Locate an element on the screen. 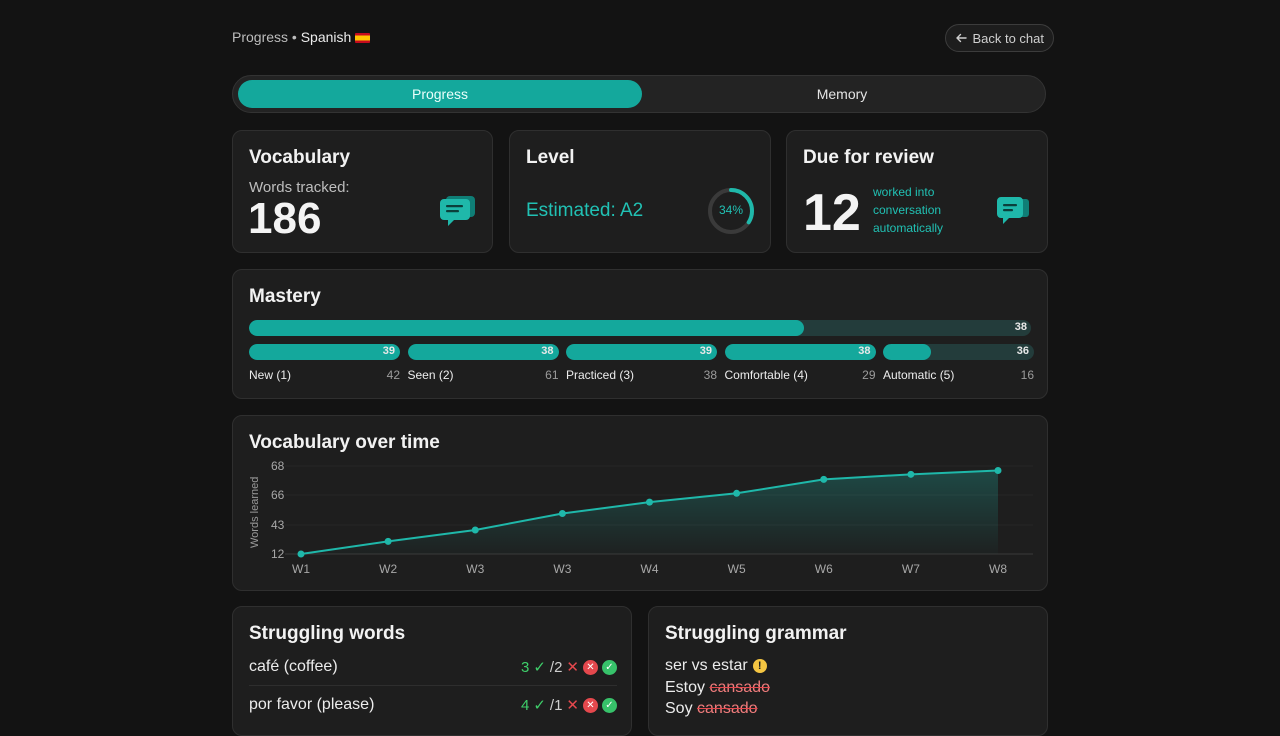 This screenshot has width=1280, height=736. mastery-level-label: Automatic (5) is located at coordinates (919, 375).